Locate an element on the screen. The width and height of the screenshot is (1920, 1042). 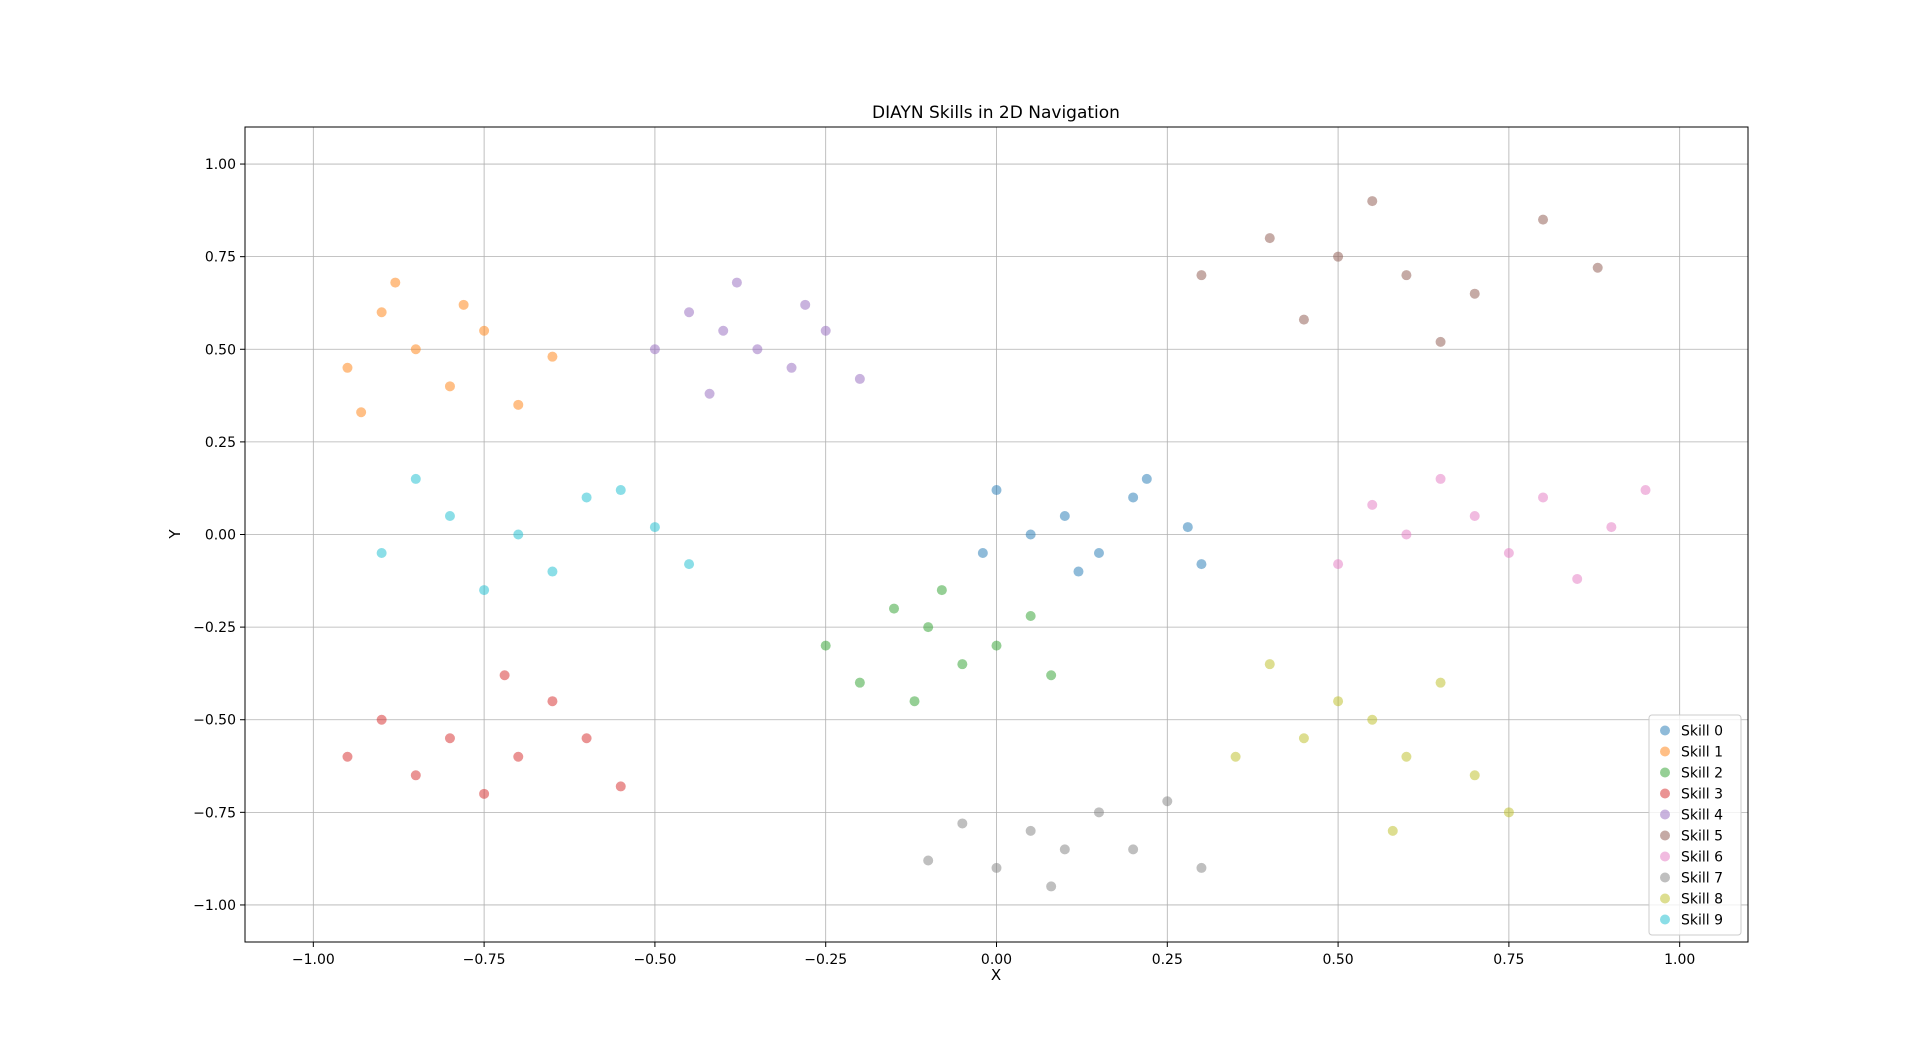
y-axis-label: Y is located at coordinates (175, 534).